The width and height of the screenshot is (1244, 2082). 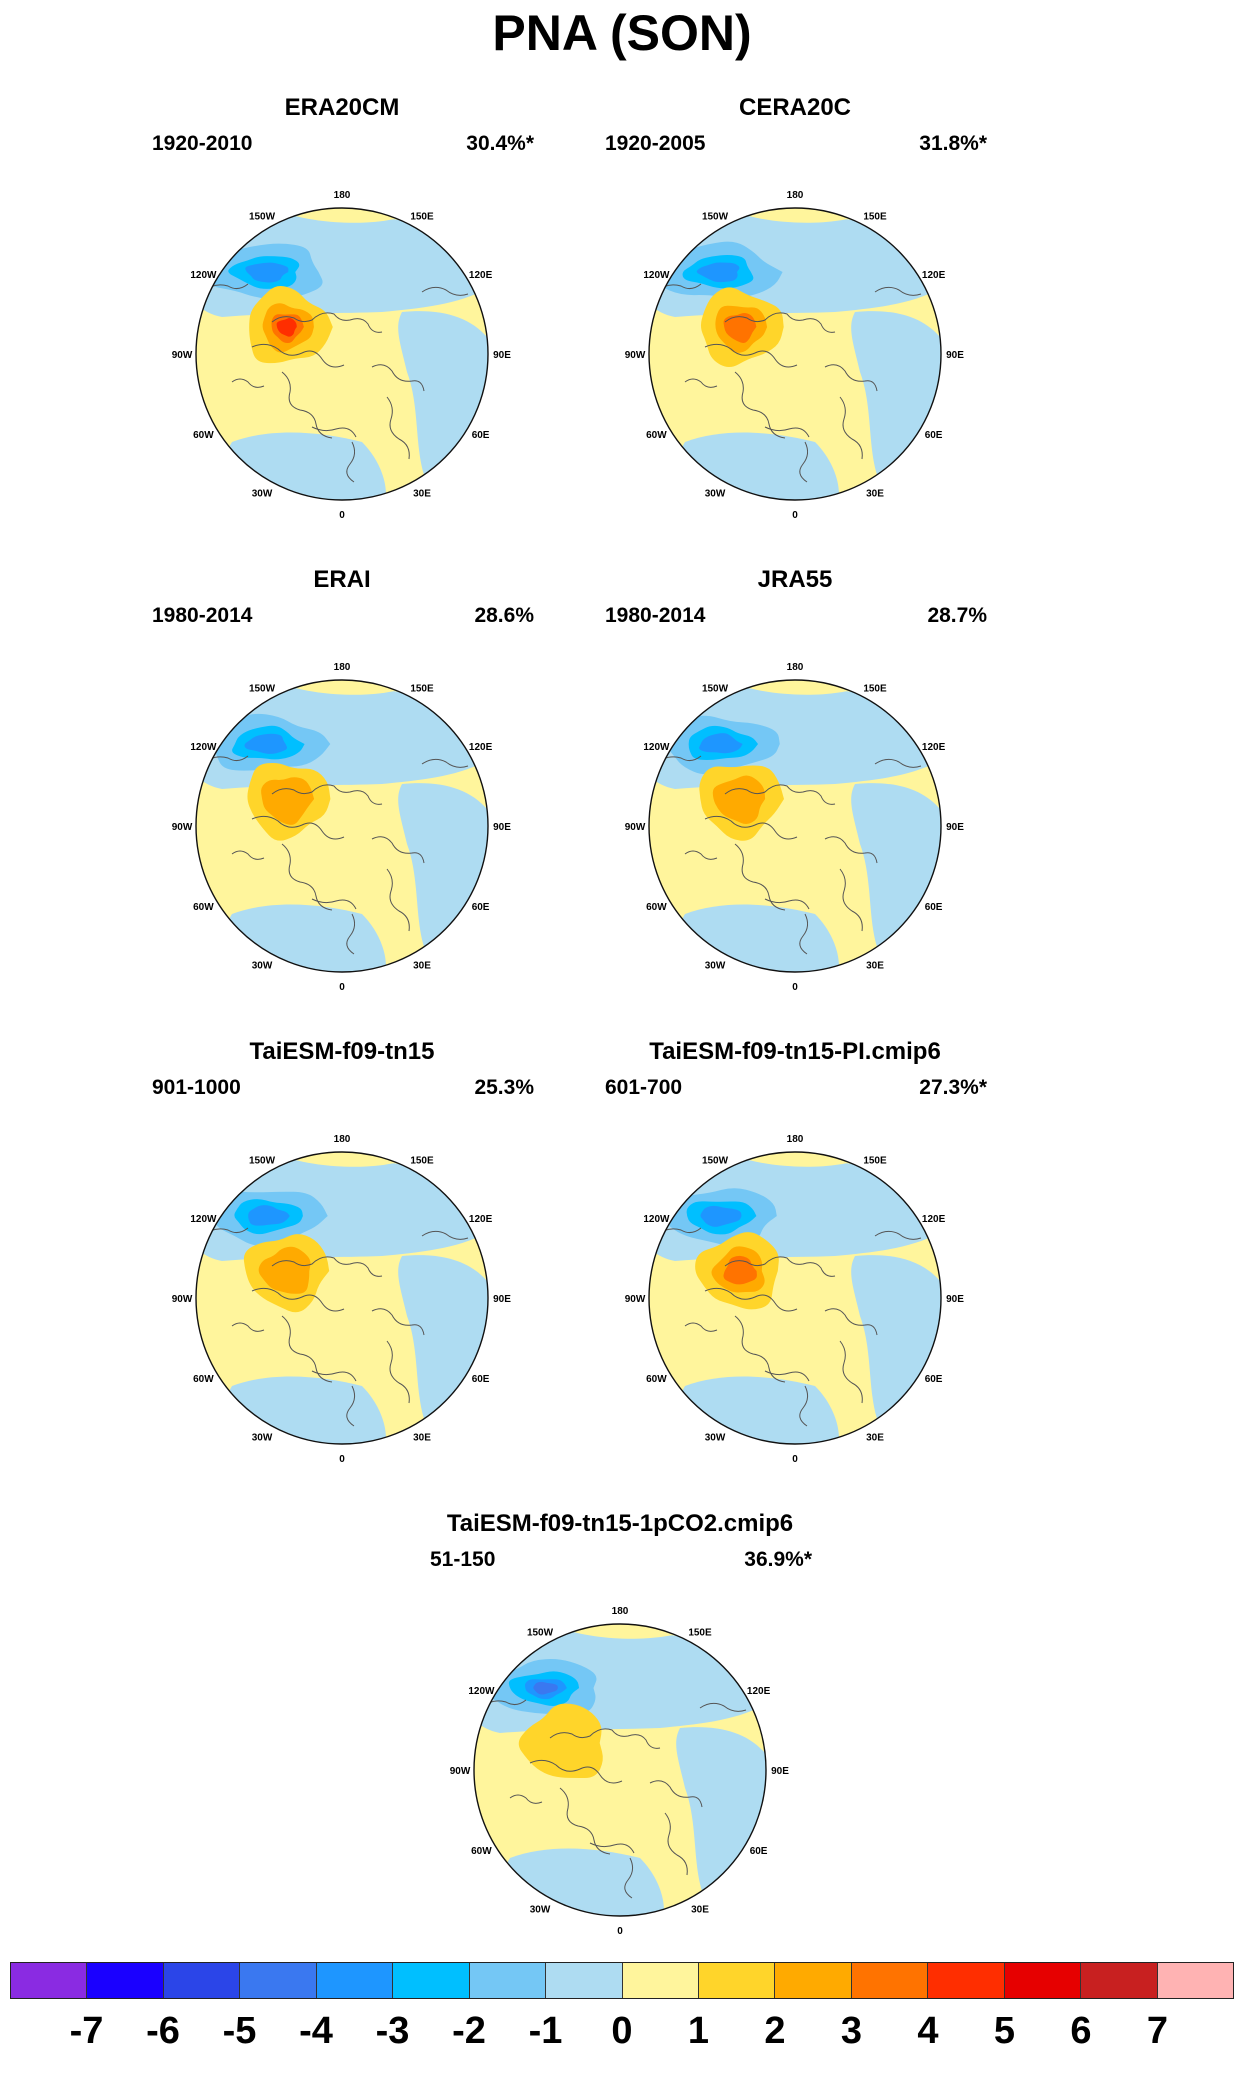 I want to click on map-field, so click(x=342, y=354).